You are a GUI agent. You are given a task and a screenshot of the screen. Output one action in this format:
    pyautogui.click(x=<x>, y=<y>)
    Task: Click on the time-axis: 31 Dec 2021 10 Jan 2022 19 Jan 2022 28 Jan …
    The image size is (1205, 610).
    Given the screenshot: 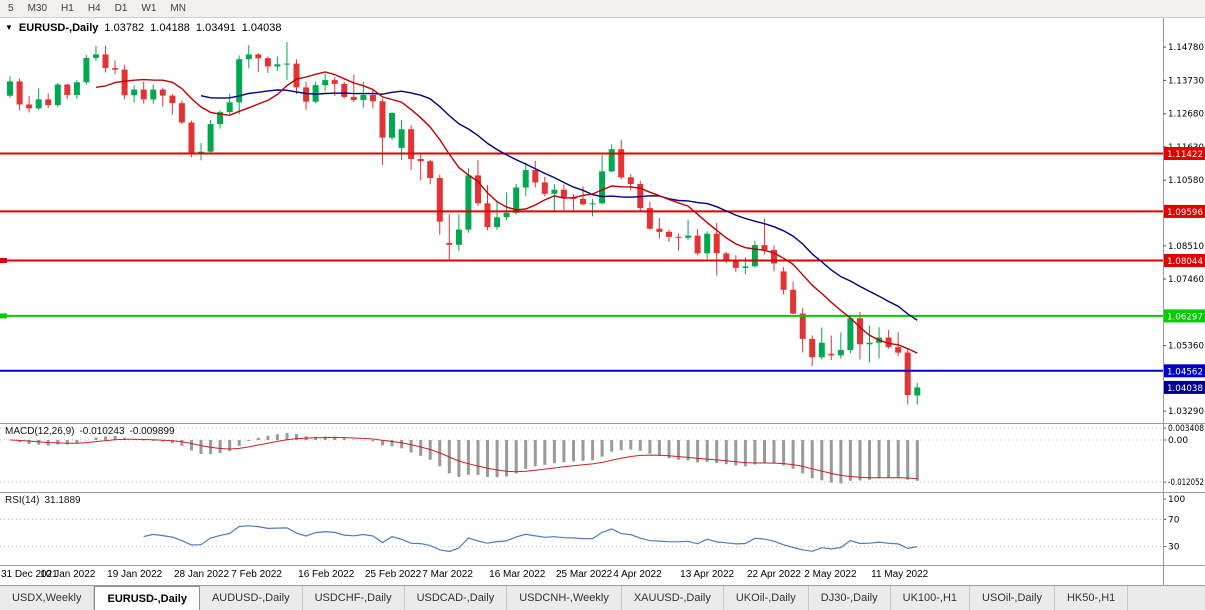 What is the action you would take?
    pyautogui.click(x=602, y=575)
    